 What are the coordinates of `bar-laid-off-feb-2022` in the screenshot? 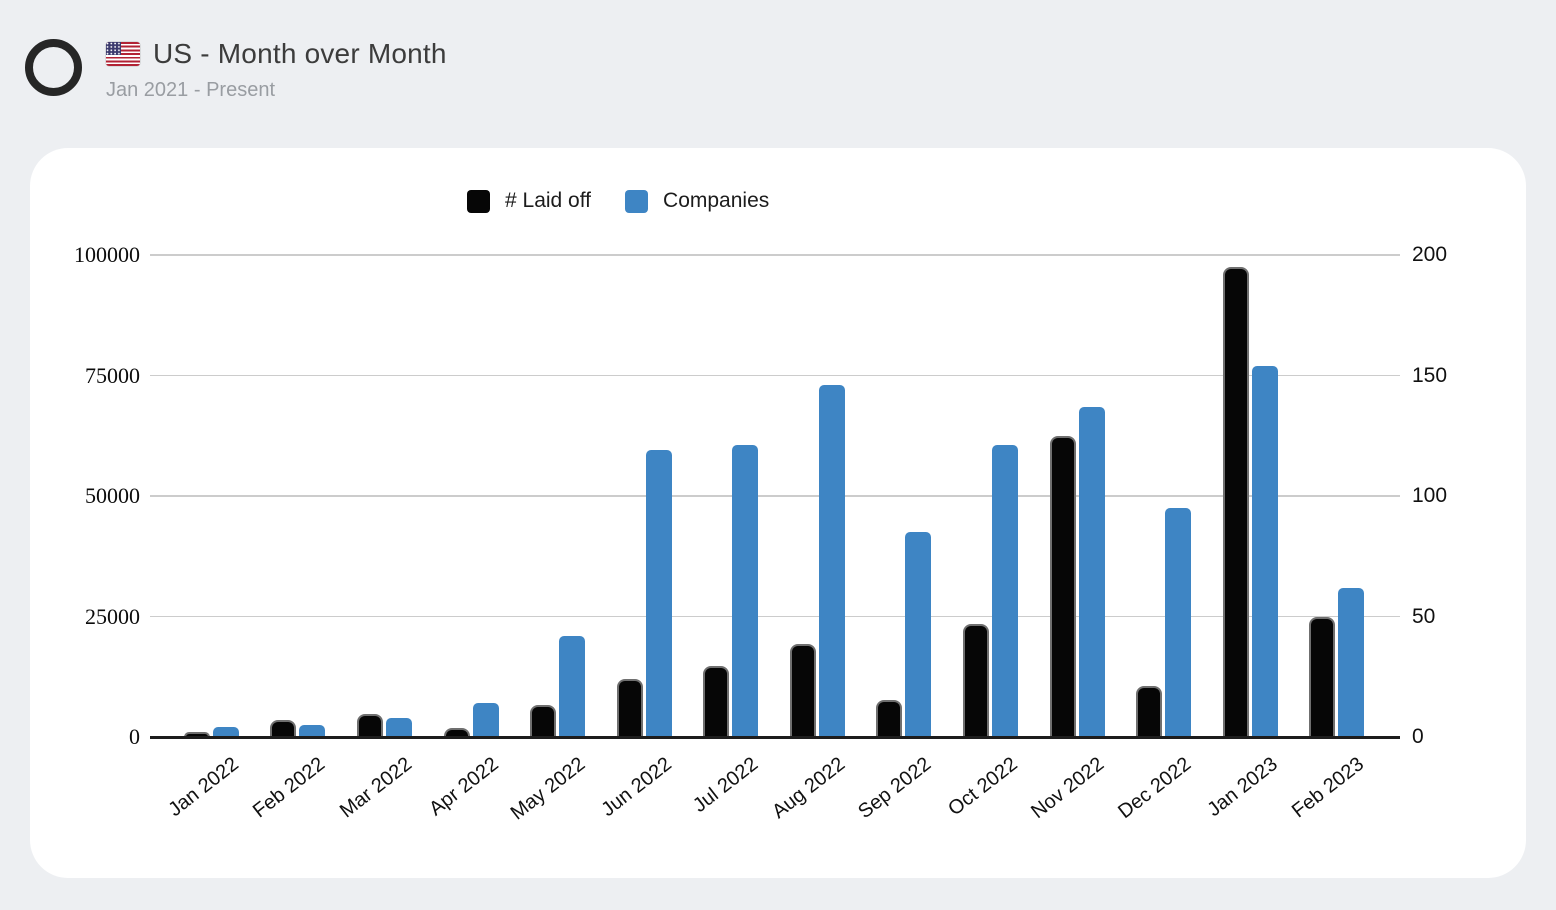 It's located at (283, 728).